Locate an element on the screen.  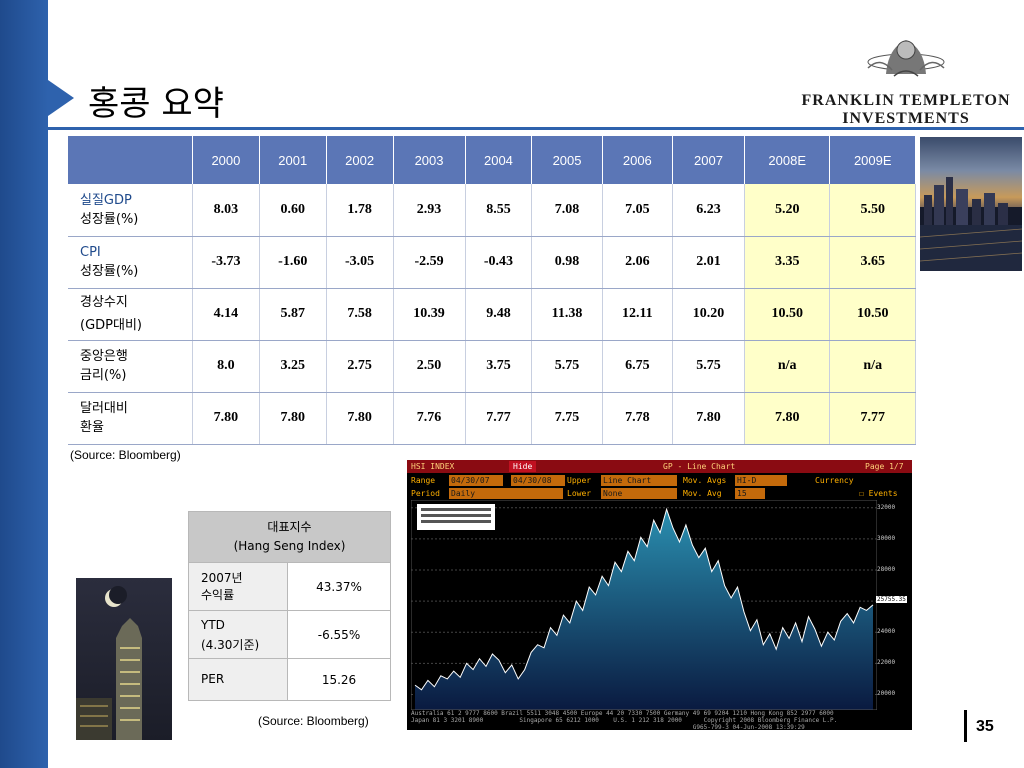
table-cell-estimate: 10.50 is located at coordinates (872, 314).